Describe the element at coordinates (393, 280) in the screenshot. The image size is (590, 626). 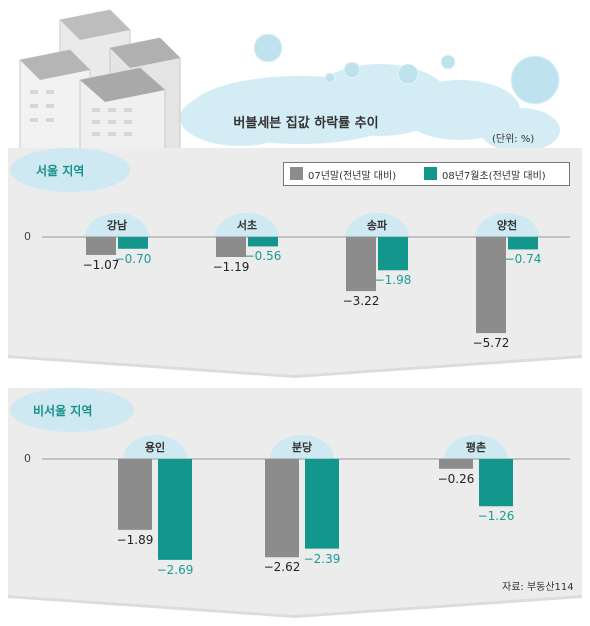
I see `data-label: −1.98` at that location.